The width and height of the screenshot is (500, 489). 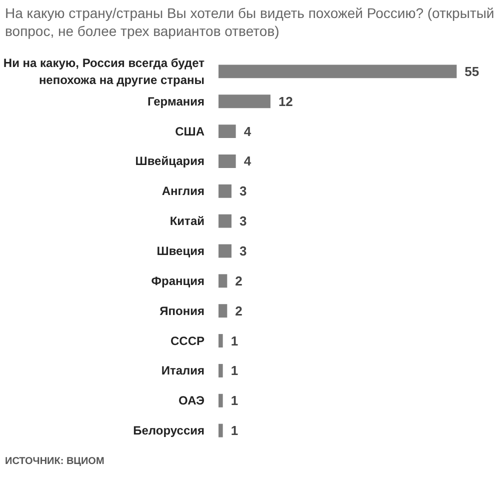 What do you see at coordinates (182, 311) in the screenshot?
I see `y-tick-label: Япония` at bounding box center [182, 311].